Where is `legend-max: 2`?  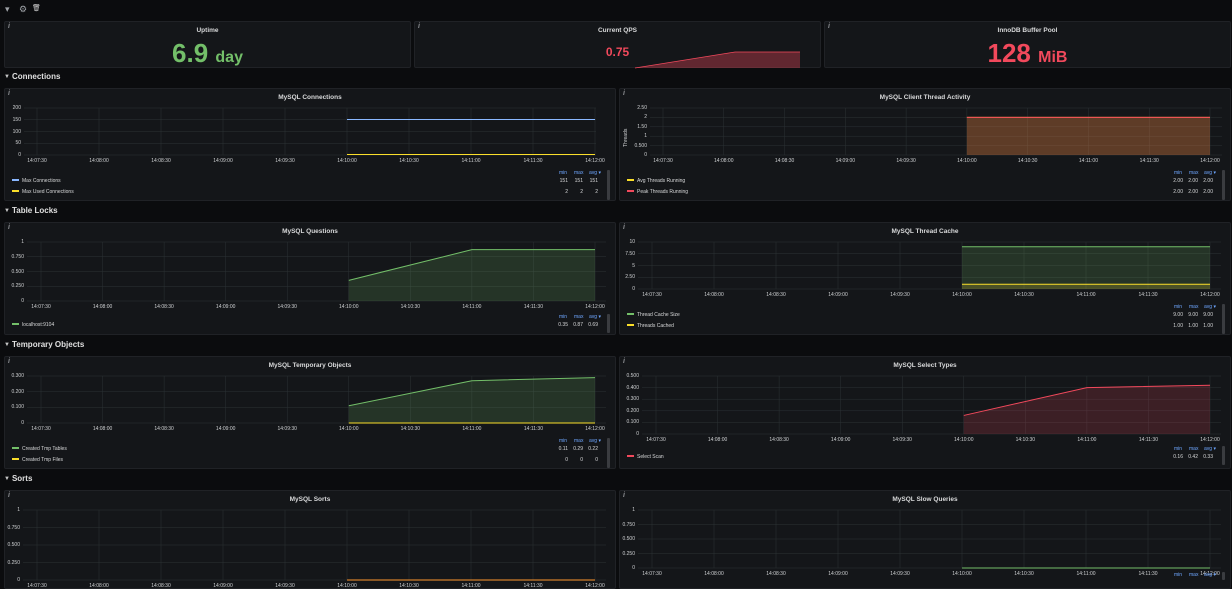
legend-max: 2 is located at coordinates (581, 192).